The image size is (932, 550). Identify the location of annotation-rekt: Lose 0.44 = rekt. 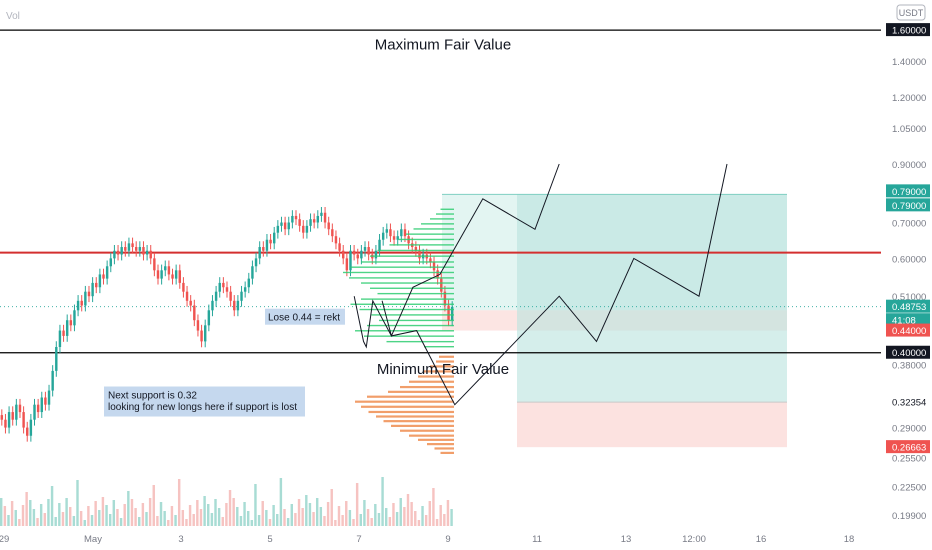
(305, 316).